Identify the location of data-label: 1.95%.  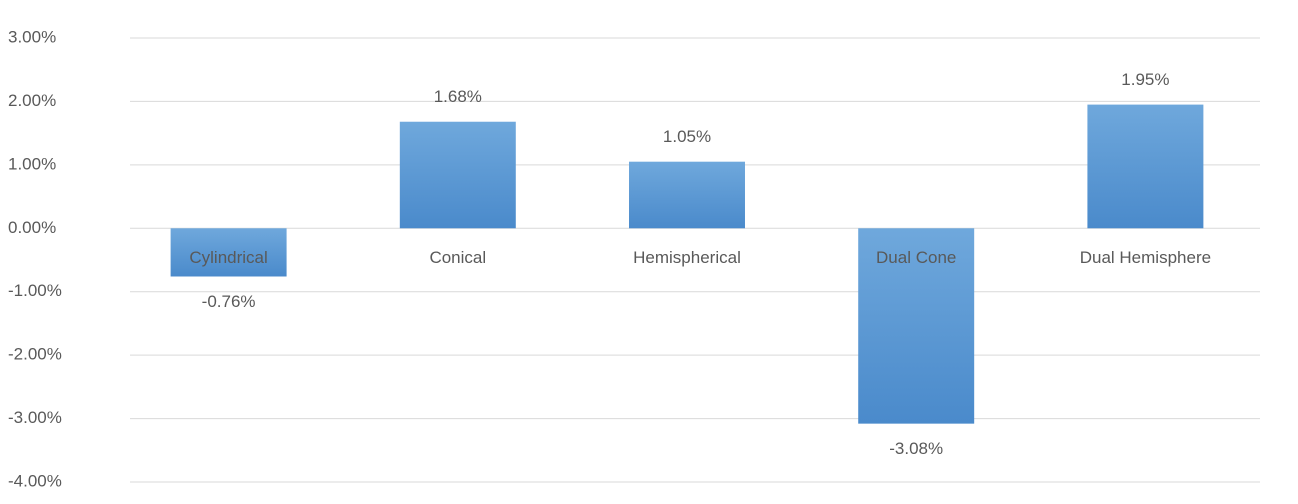
(1145, 79).